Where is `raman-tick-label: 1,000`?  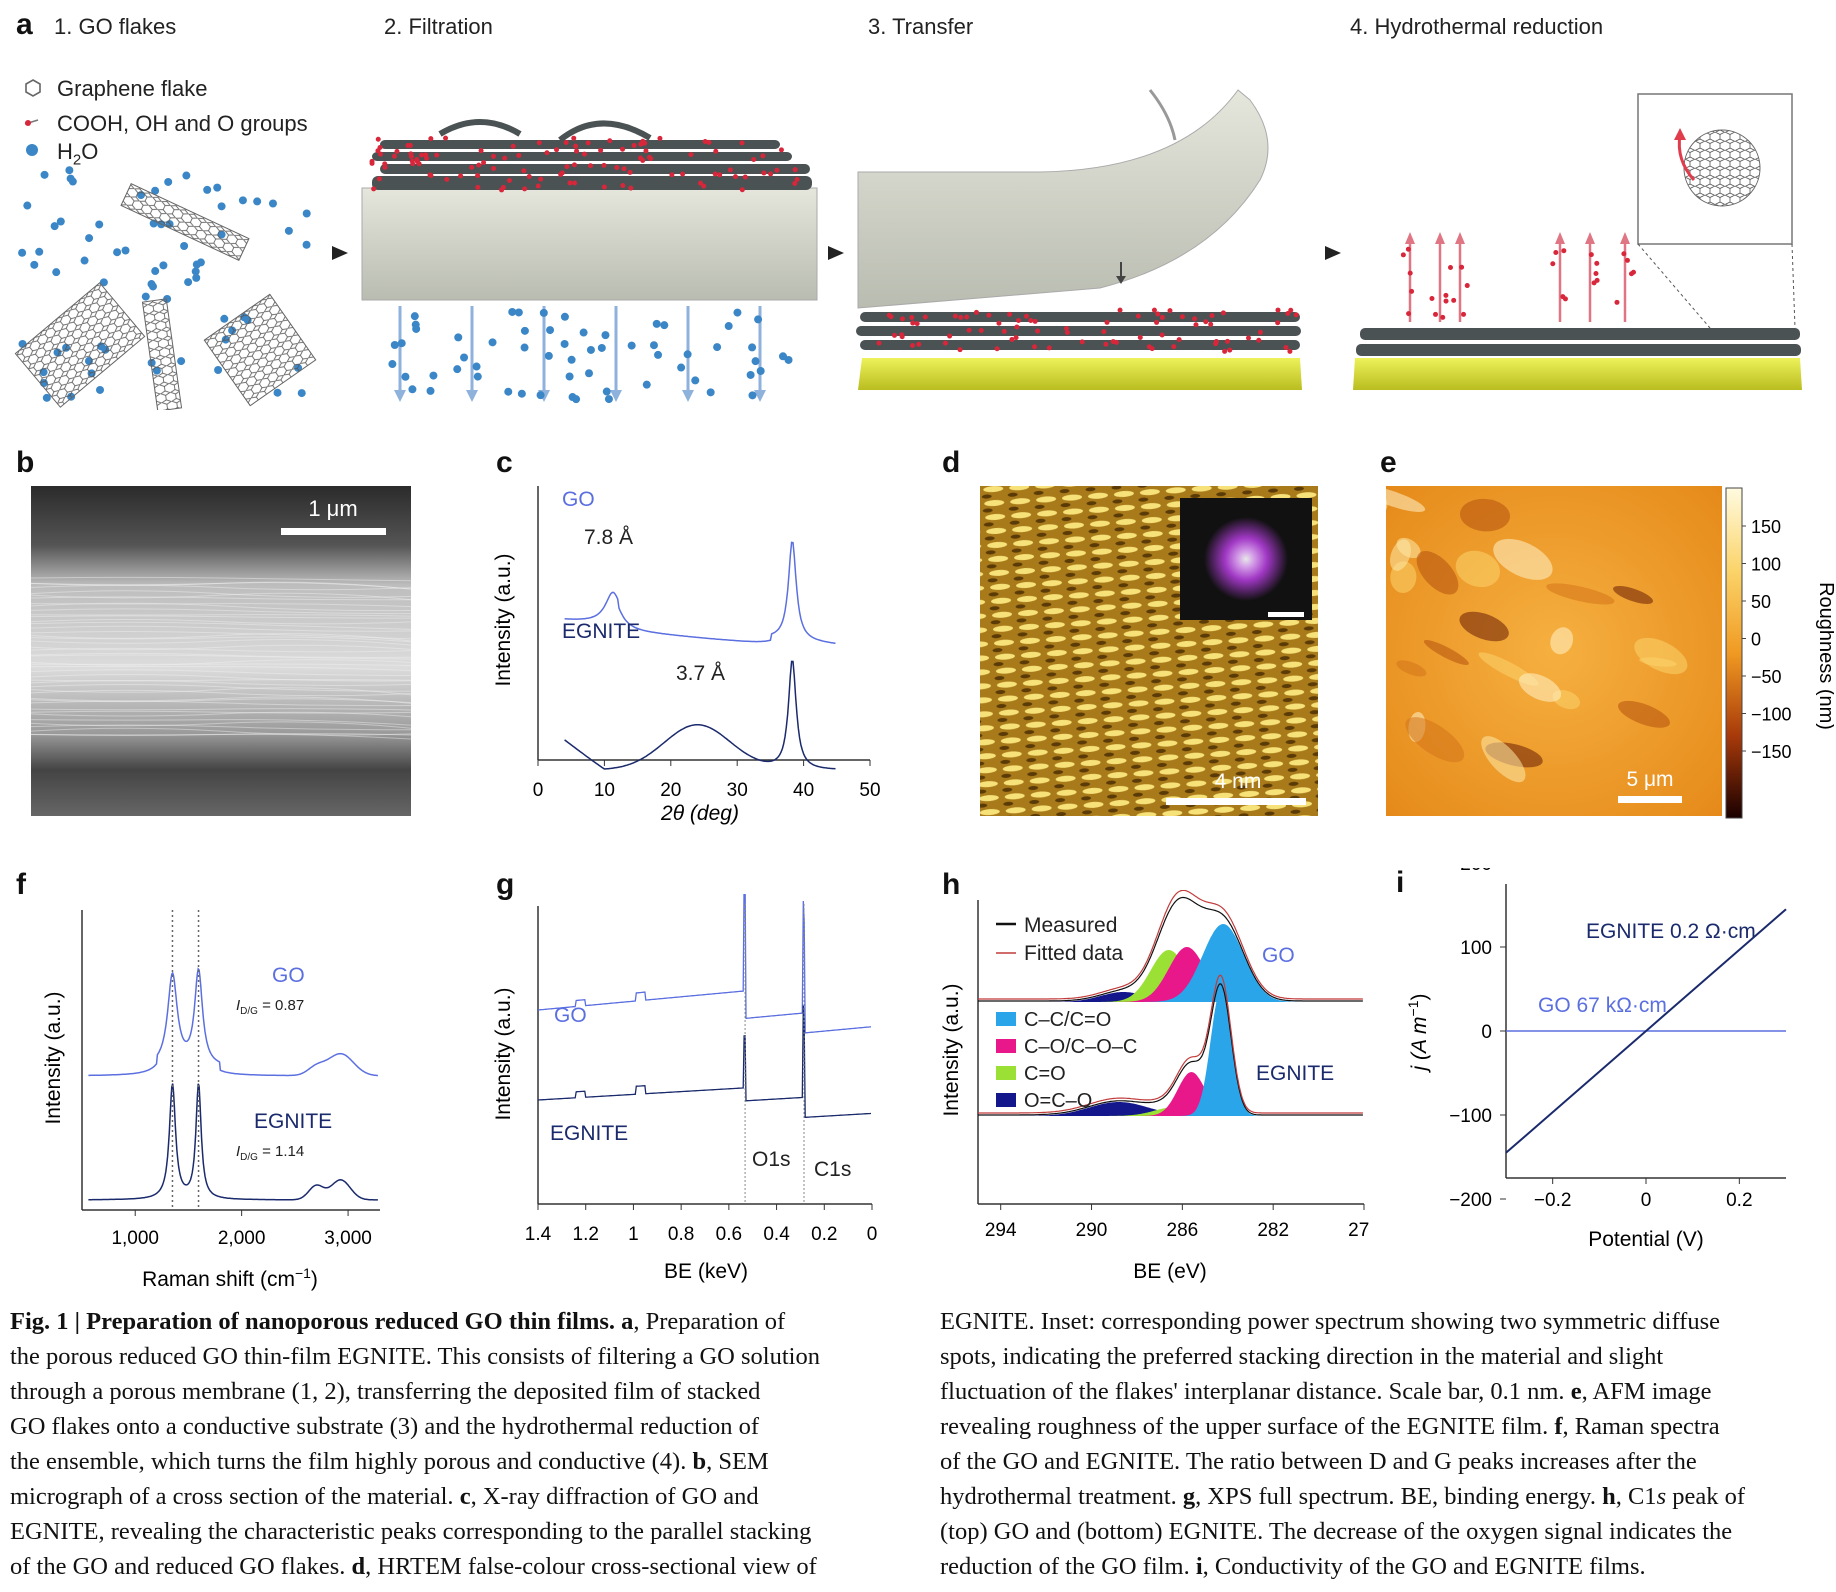
raman-tick-label: 1,000 is located at coordinates (135, 1238).